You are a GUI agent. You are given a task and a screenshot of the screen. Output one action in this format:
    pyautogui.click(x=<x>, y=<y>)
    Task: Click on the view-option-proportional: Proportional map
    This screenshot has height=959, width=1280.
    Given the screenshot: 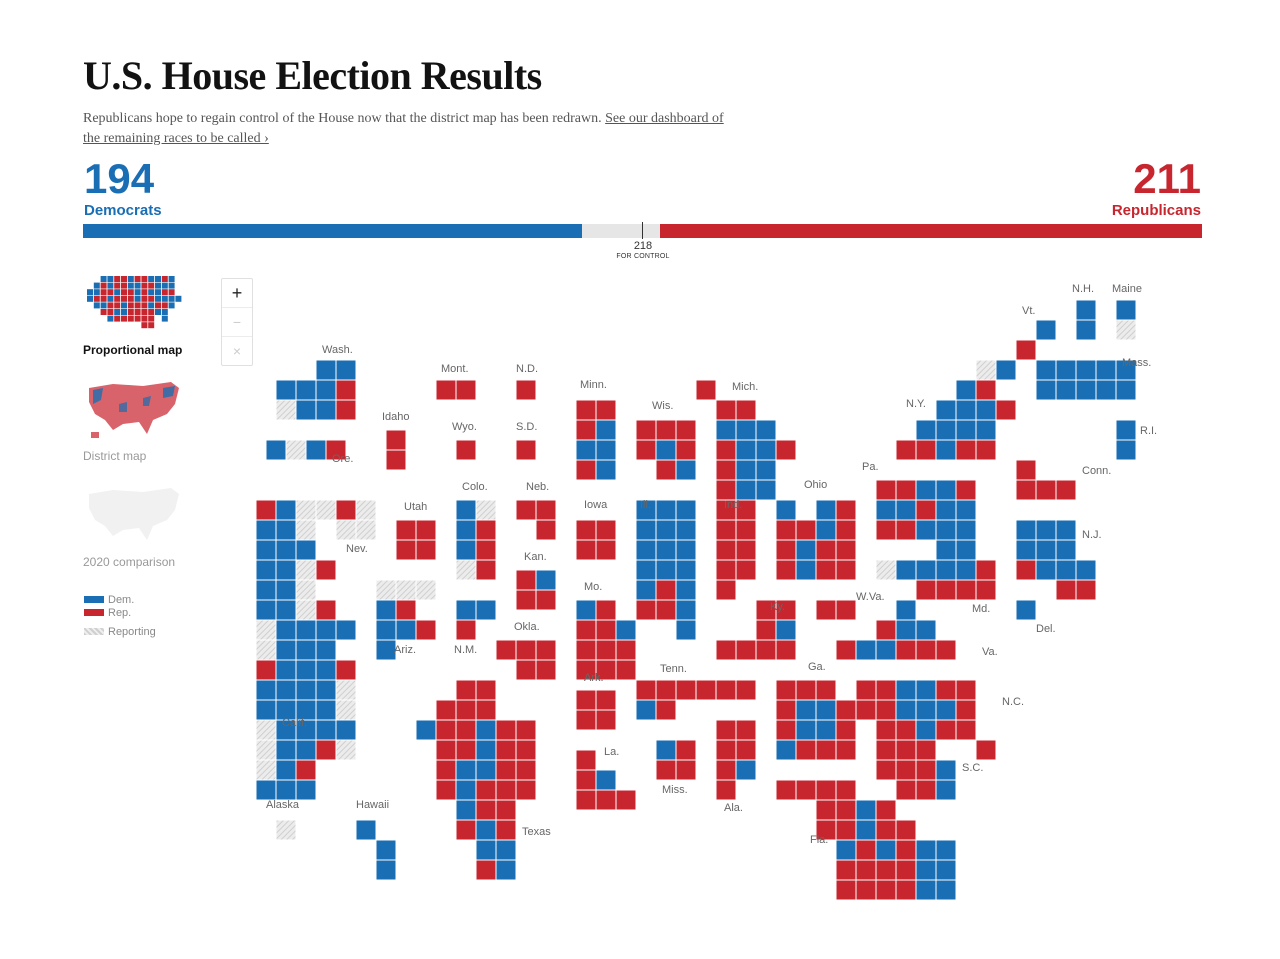 What is the action you would take?
    pyautogui.click(x=138, y=312)
    